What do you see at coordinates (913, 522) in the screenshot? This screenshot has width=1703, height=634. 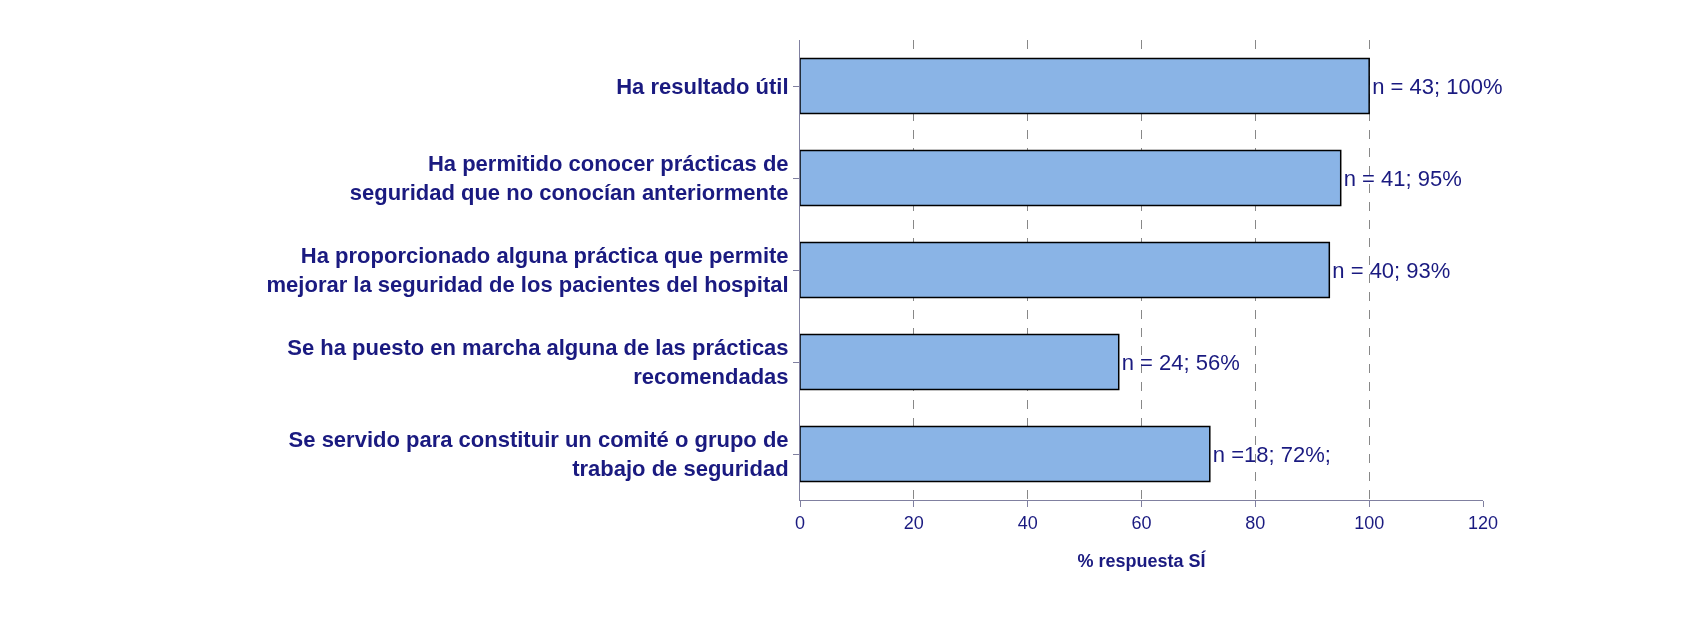 I see `x-tick-label: 20` at bounding box center [913, 522].